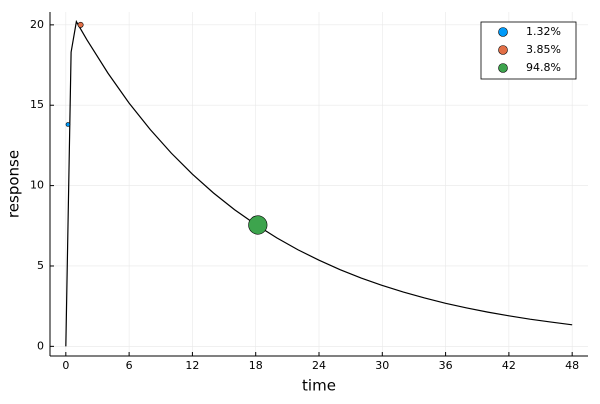 Image resolution: width=600 pixels, height=404 pixels. I want to click on x-tick-label: 24, so click(319, 365).